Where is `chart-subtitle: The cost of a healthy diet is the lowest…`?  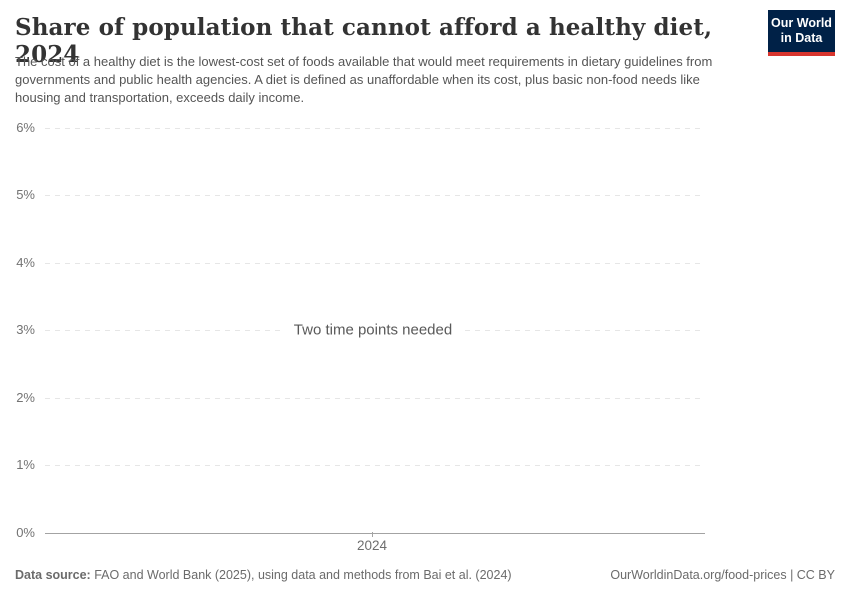 chart-subtitle: The cost of a healthy diet is the lowest… is located at coordinates (364, 79).